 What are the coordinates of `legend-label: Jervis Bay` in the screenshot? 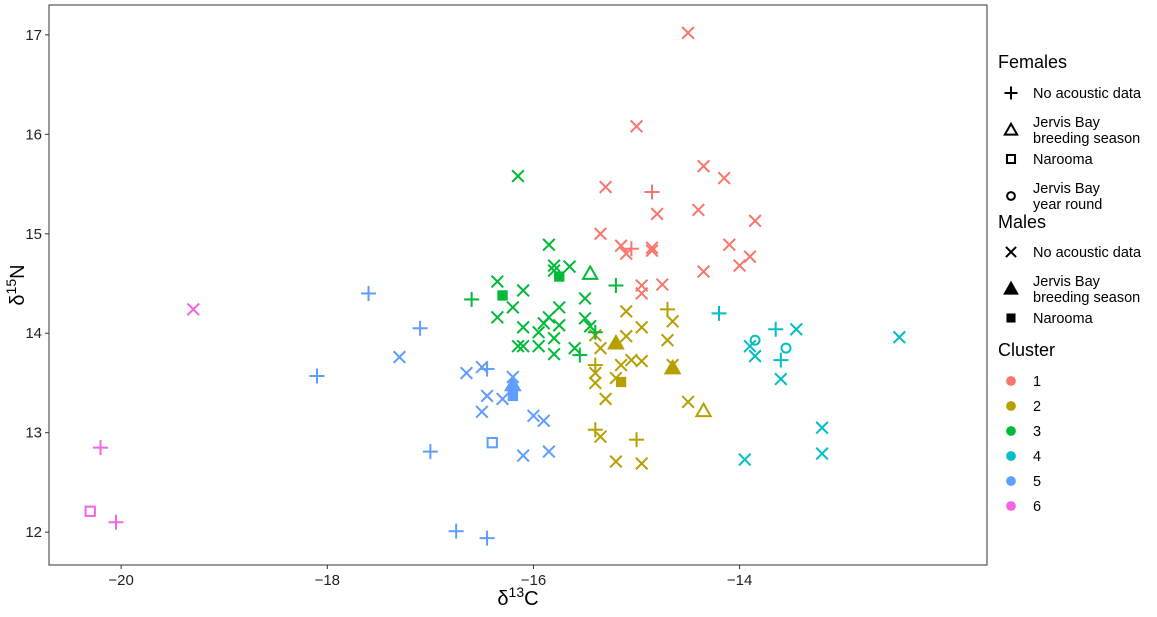 It's located at (1067, 282).